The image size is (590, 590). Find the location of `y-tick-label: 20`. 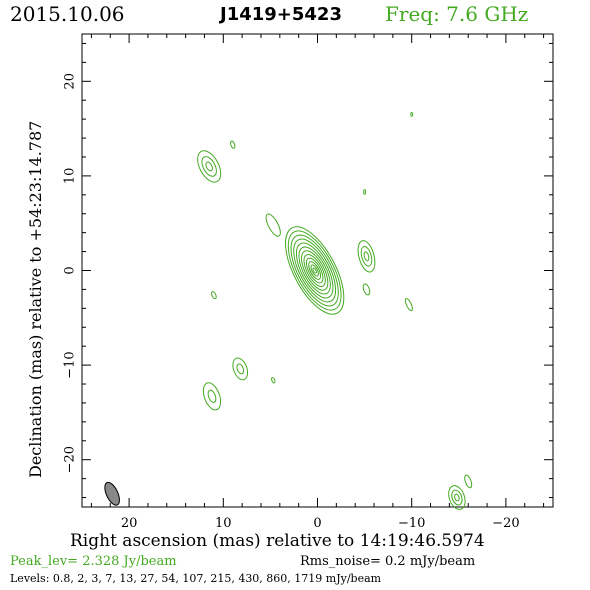

y-tick-label: 20 is located at coordinates (70, 81).